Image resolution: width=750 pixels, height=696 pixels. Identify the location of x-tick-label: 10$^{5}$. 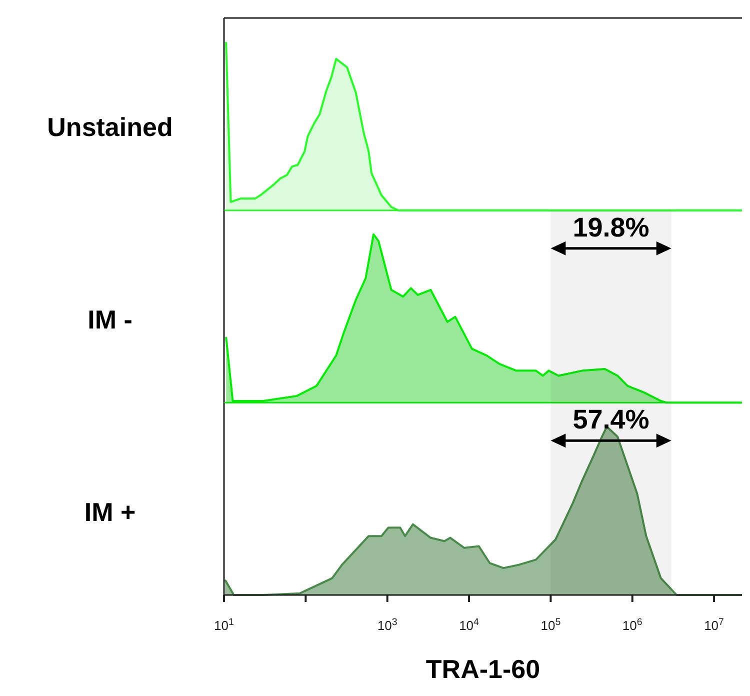
(551, 624).